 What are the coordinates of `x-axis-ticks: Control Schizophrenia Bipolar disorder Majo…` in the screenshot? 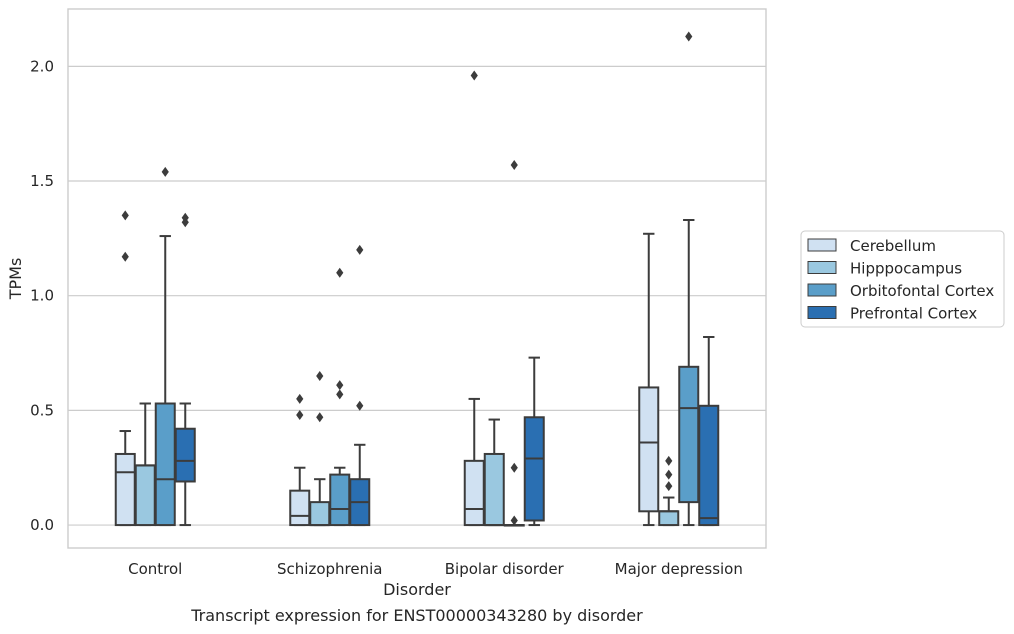 It's located at (435, 569).